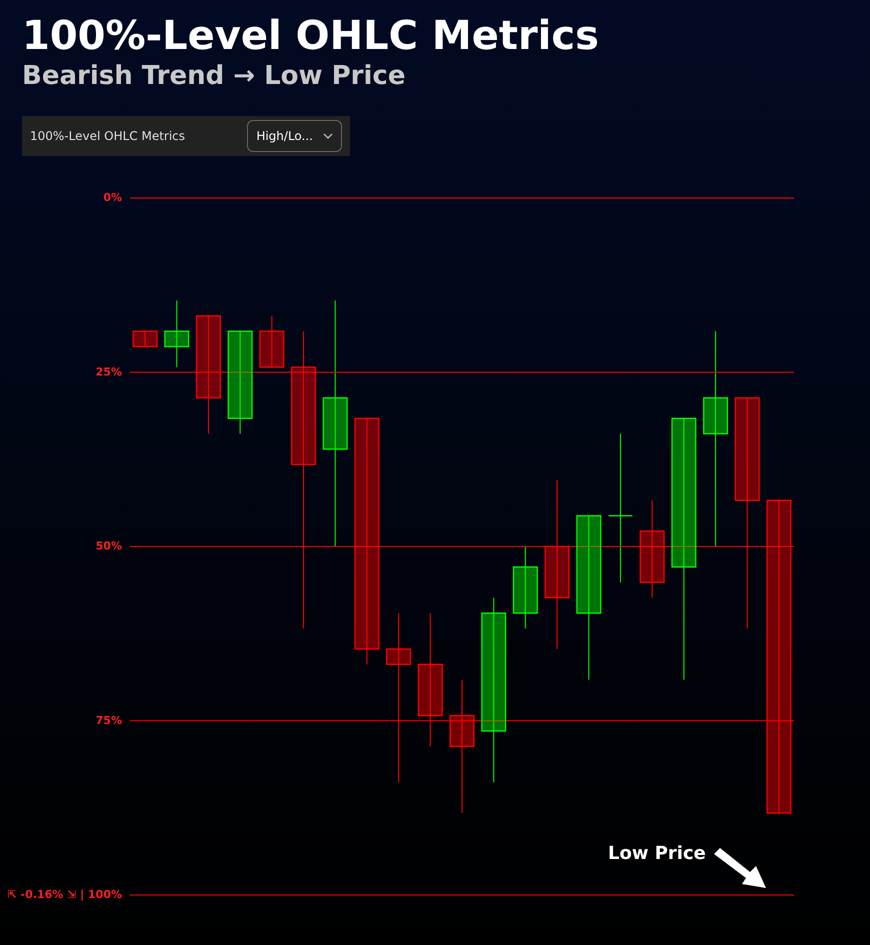 The height and width of the screenshot is (945, 870). I want to click on text: Low Price, so click(657, 853).